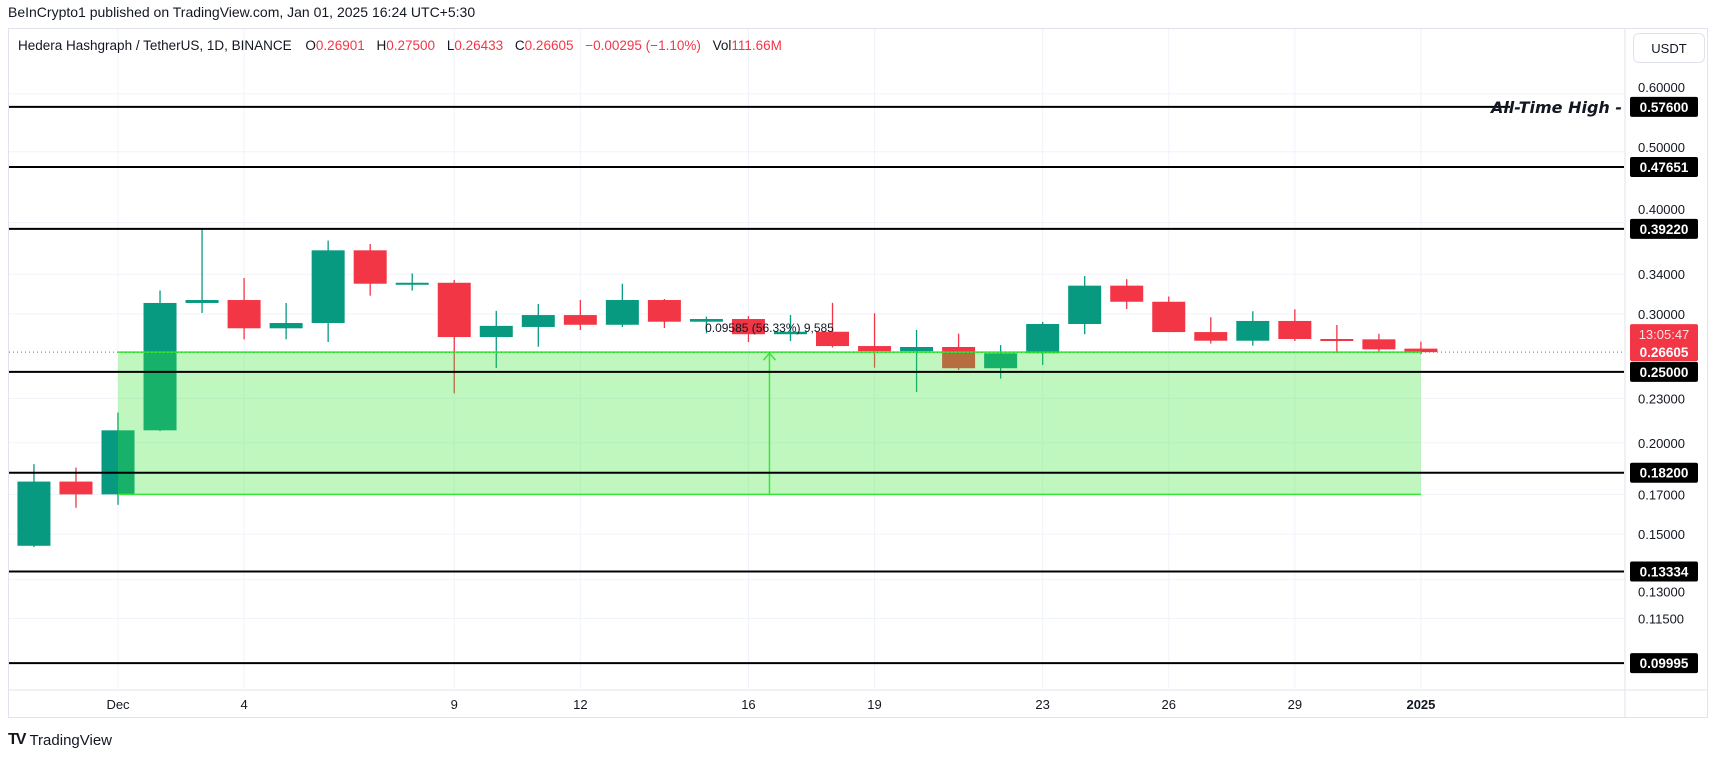  Describe the element at coordinates (1661, 494) in the screenshot. I see `price-tick-label: 0.17000` at that location.